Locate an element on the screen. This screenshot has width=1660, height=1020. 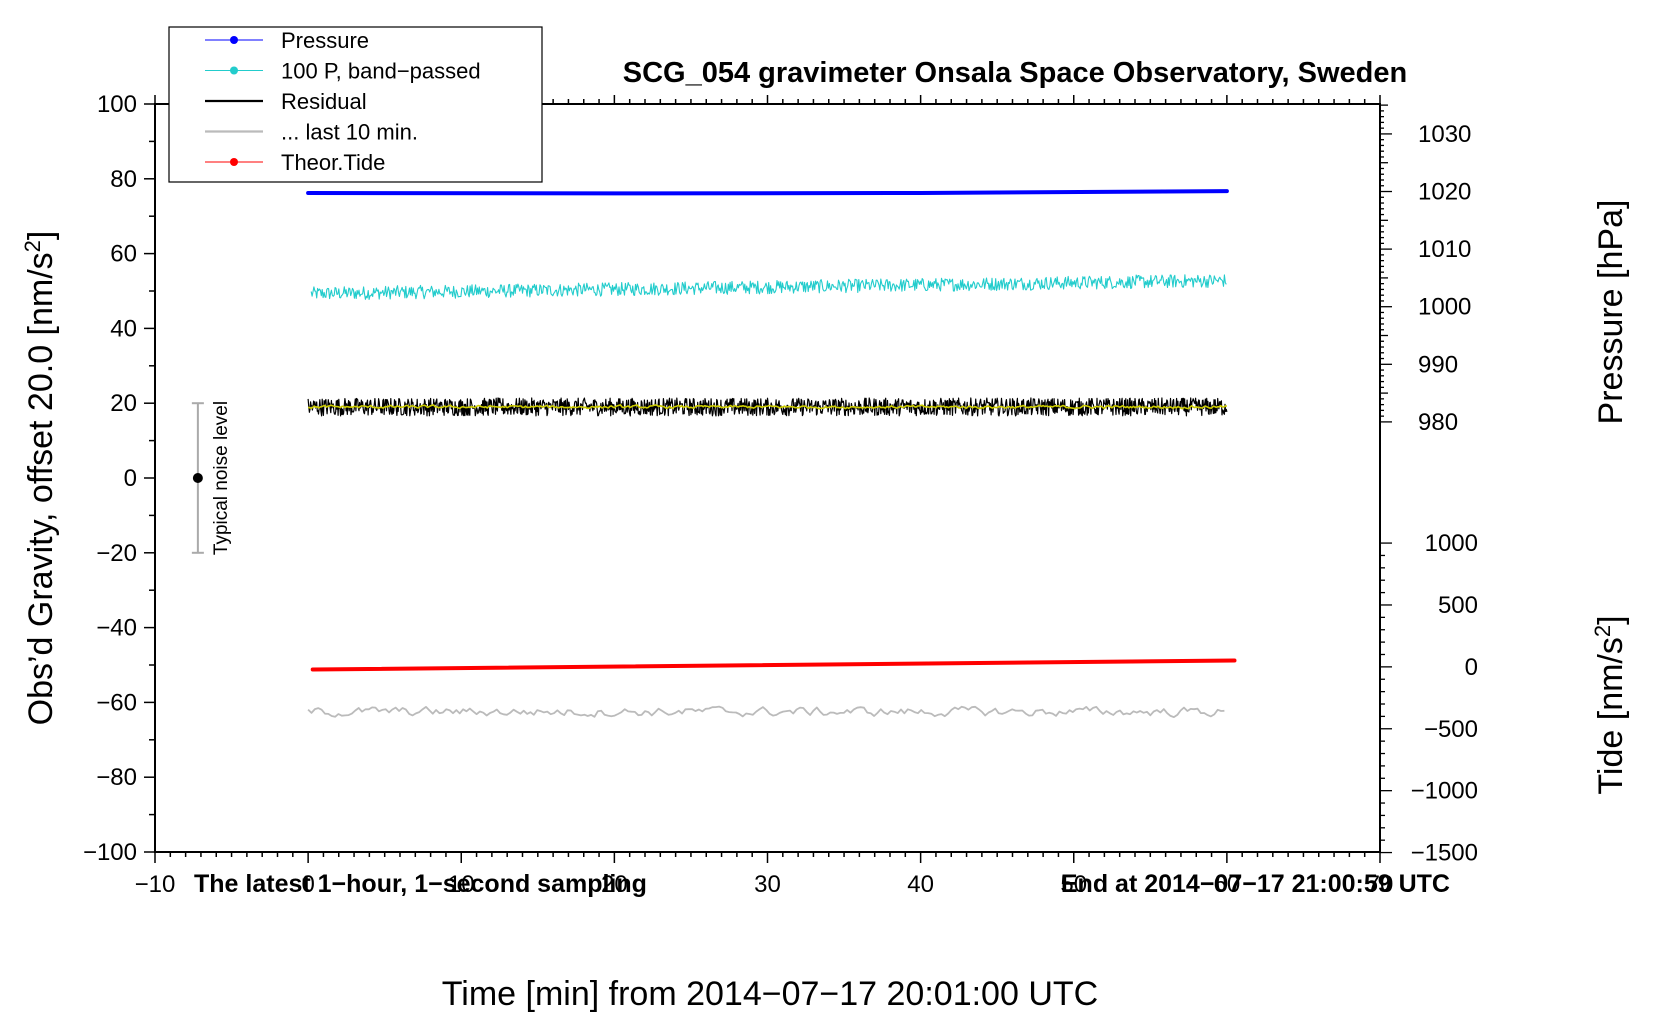
y-tick-label: 100 is located at coordinates (117, 104).